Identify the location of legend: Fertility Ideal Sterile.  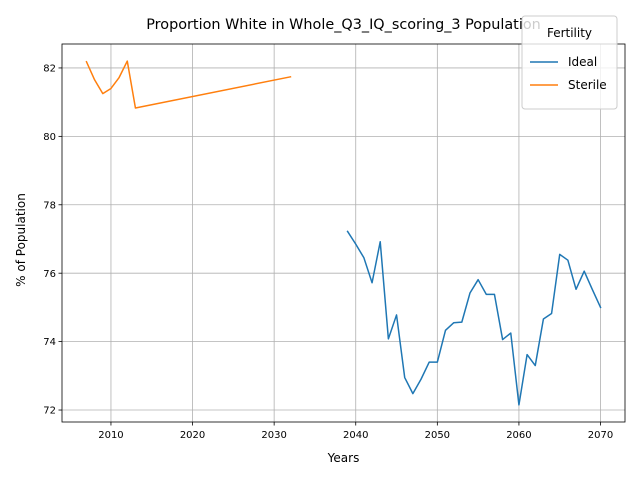
(569, 62).